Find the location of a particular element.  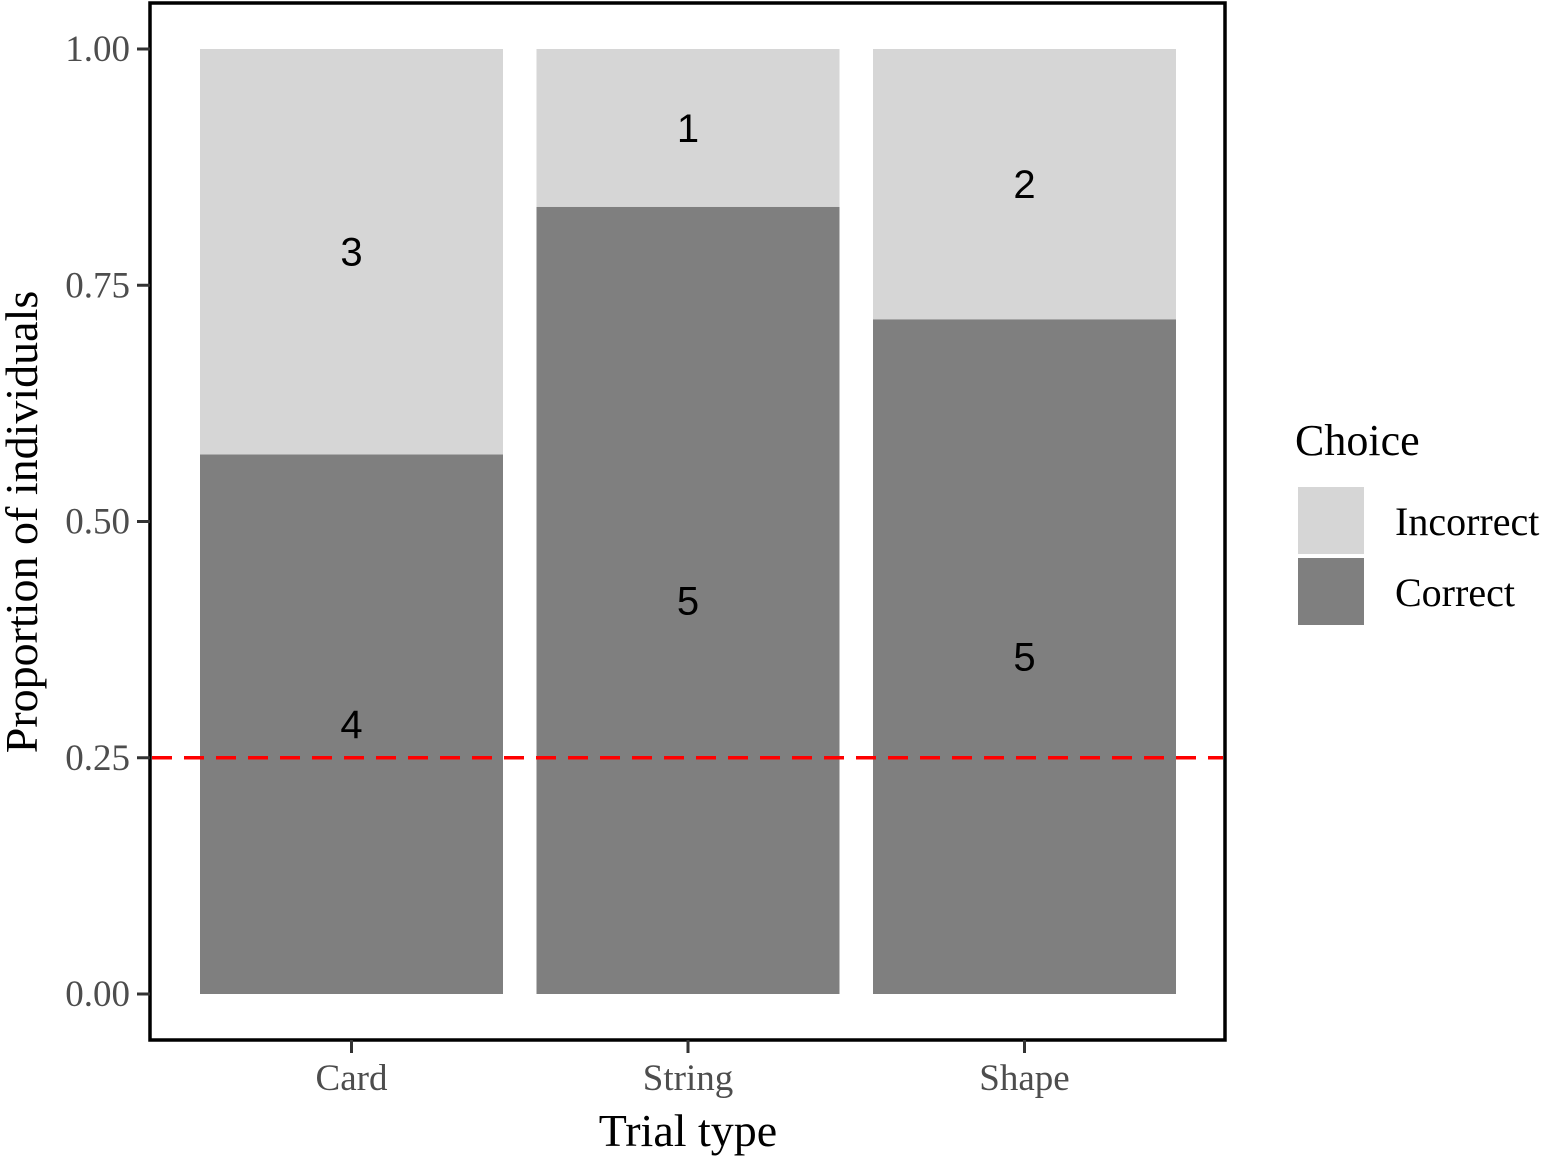

count-label-incorrect-shape: 2 is located at coordinates (1024, 185).